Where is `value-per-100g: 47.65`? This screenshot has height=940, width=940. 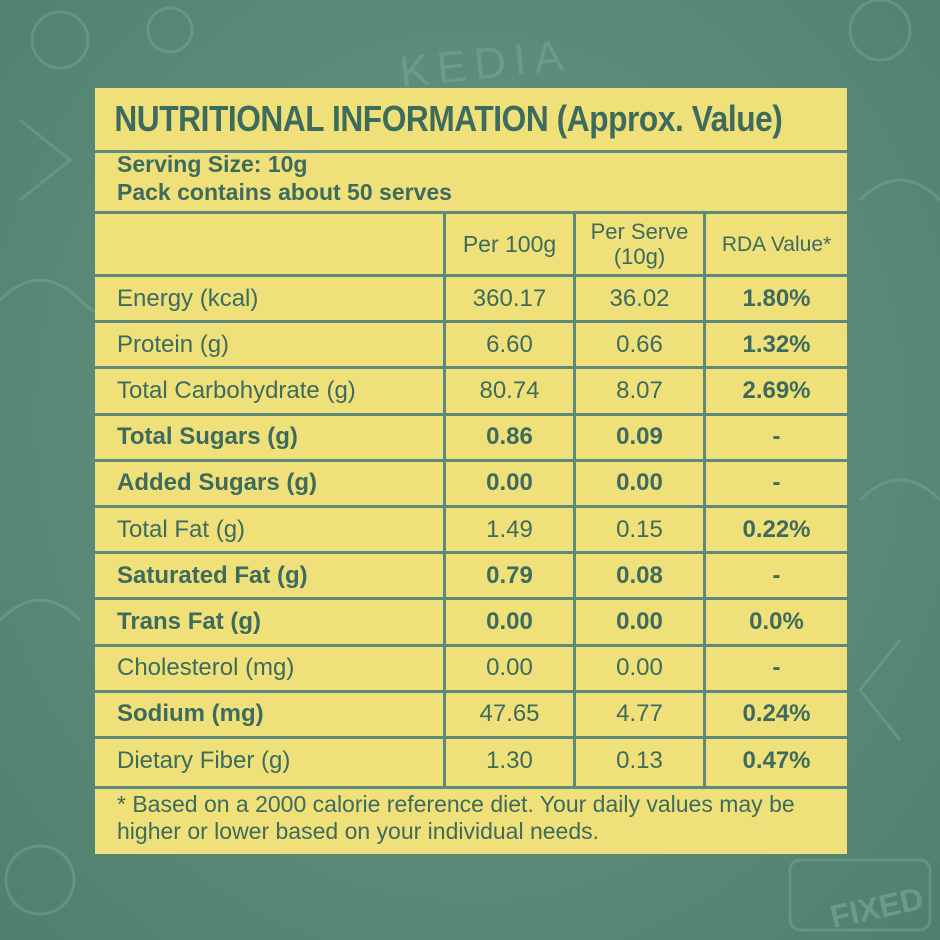 value-per-100g: 47.65 is located at coordinates (509, 714).